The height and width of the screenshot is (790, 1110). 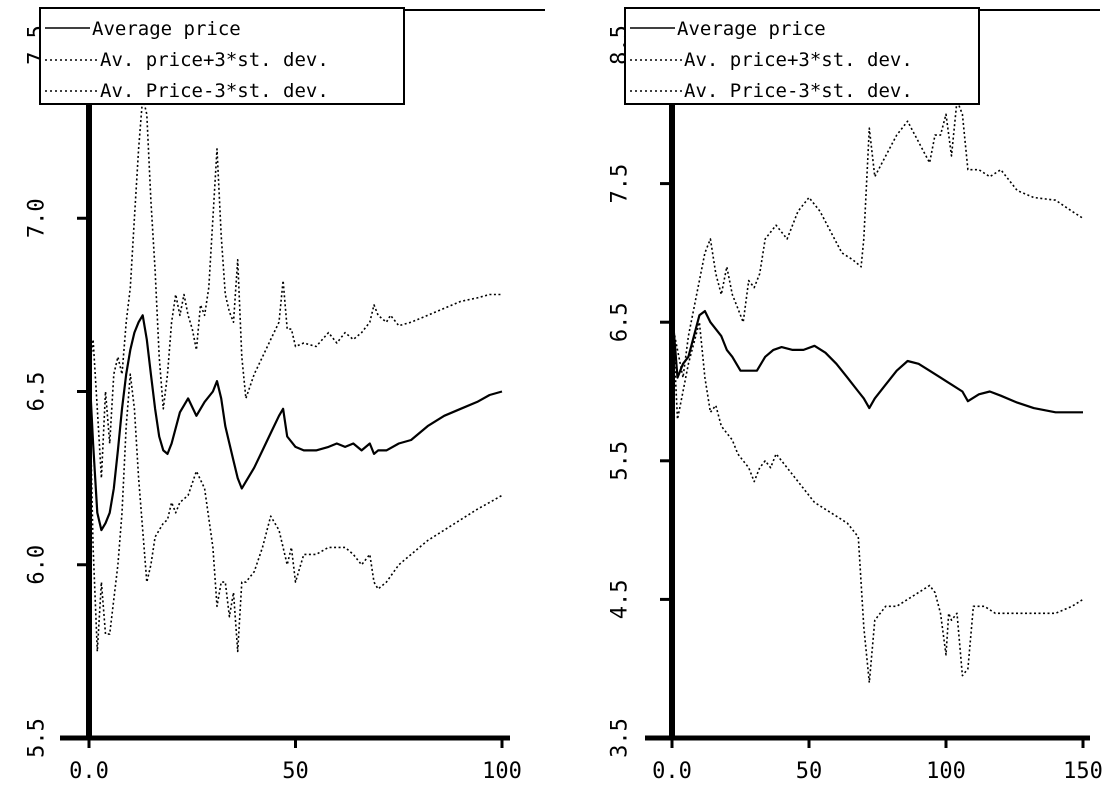 I want to click on left-chart-legend-box, so click(x=222, y=56).